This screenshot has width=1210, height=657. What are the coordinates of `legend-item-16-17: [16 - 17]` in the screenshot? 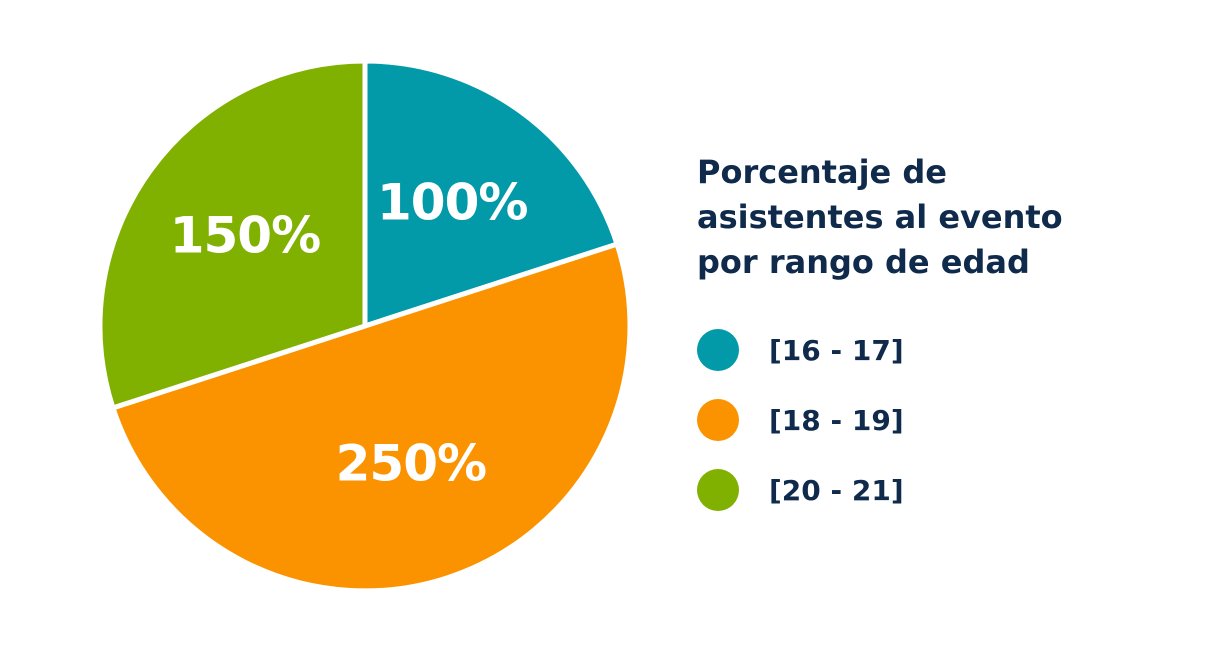 It's located at (937, 350).